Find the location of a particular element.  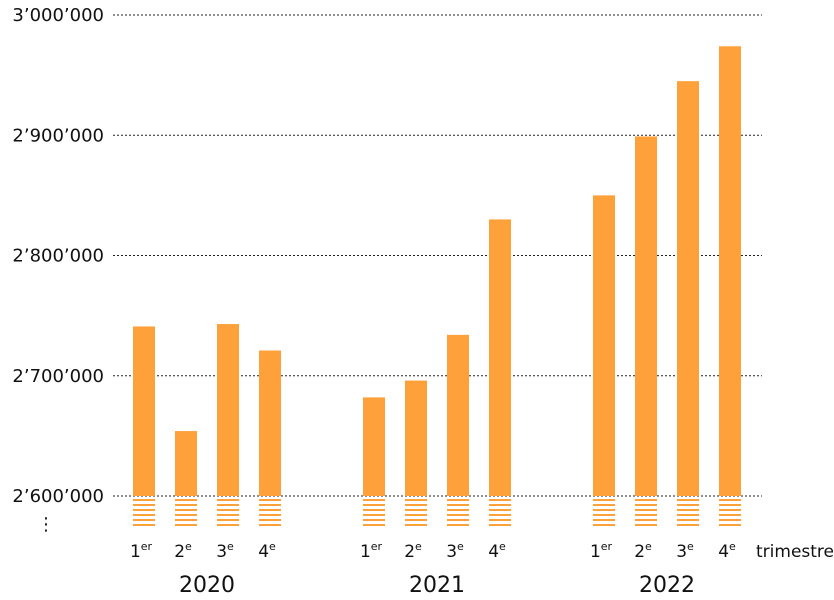

y-tick-label: 2’600’000 is located at coordinates (58, 496).